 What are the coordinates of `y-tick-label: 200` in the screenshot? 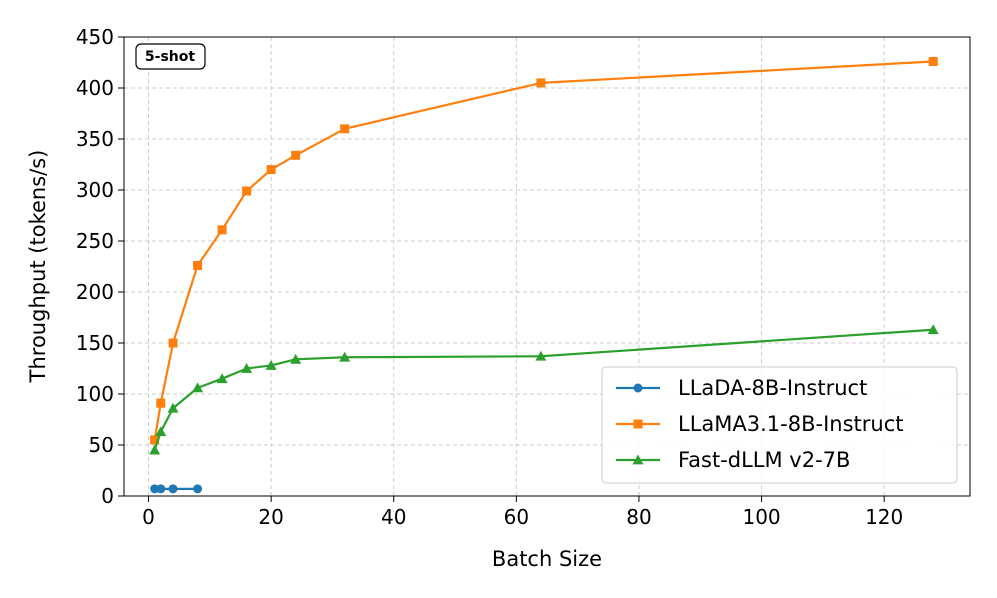 It's located at (95, 292).